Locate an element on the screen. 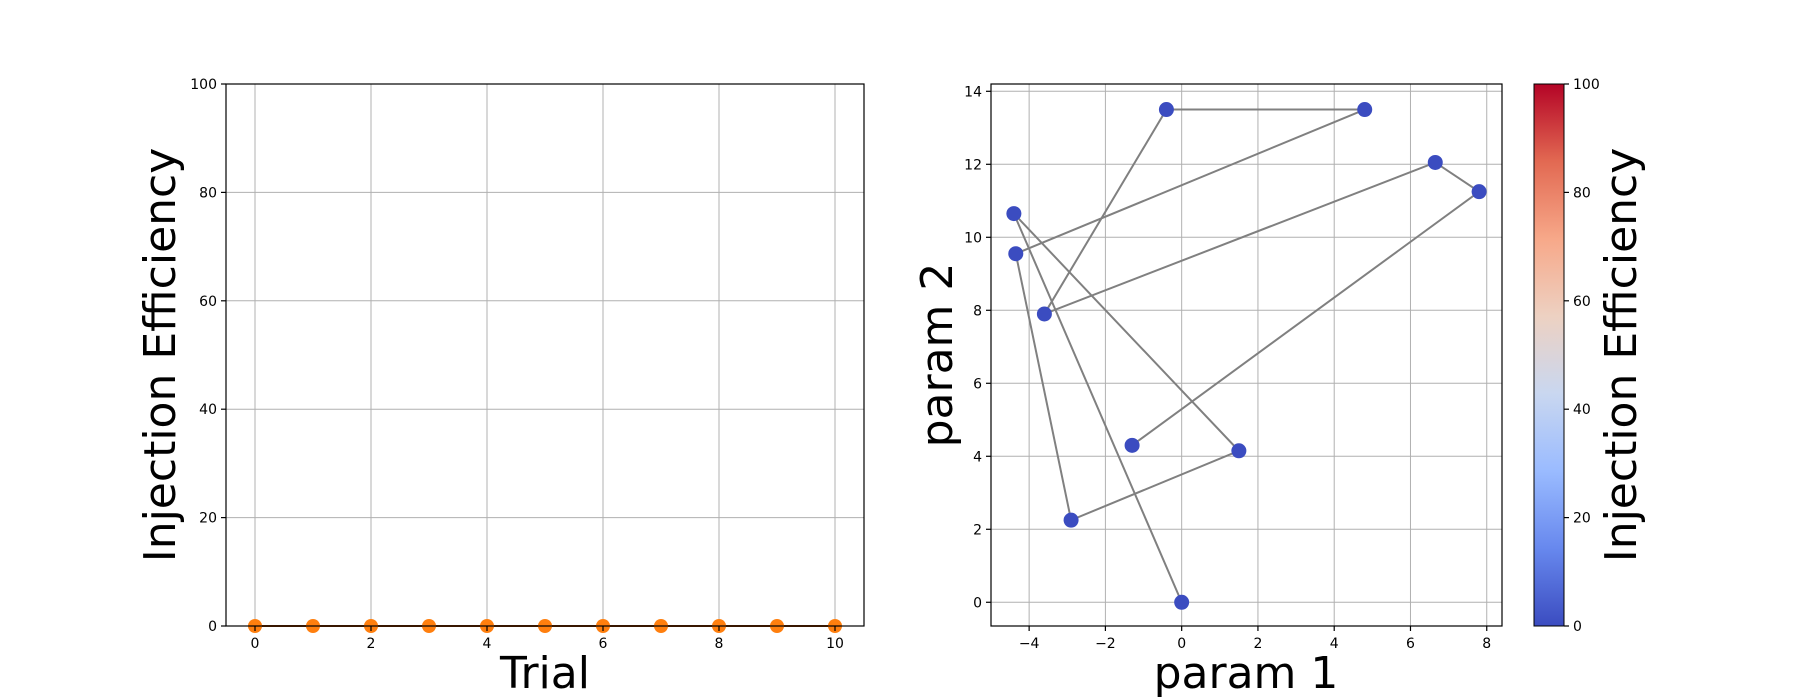 The image size is (1800, 700). colorbar-tick-label: 100 is located at coordinates (1586, 85).